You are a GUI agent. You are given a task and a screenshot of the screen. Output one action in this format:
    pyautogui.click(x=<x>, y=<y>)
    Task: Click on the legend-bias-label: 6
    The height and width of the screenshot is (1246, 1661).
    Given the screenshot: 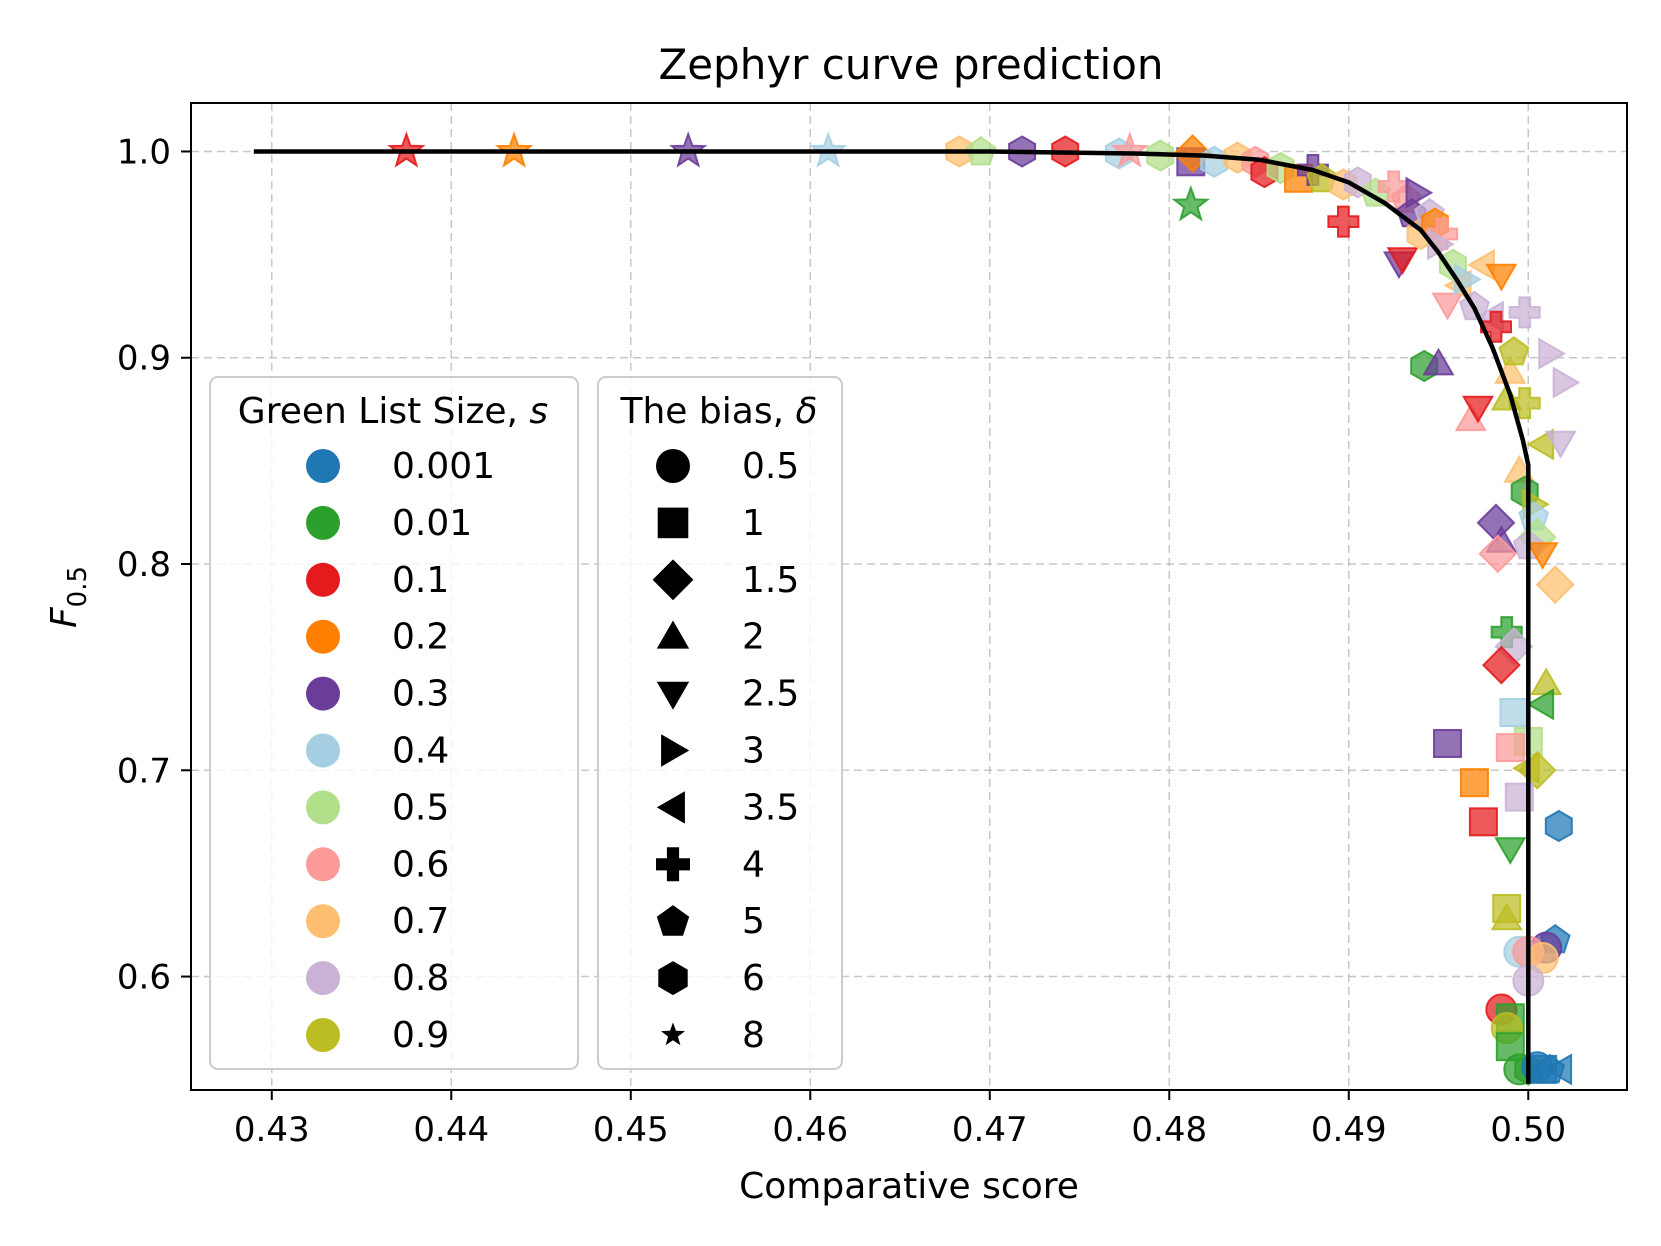 What is the action you would take?
    pyautogui.click(x=753, y=978)
    